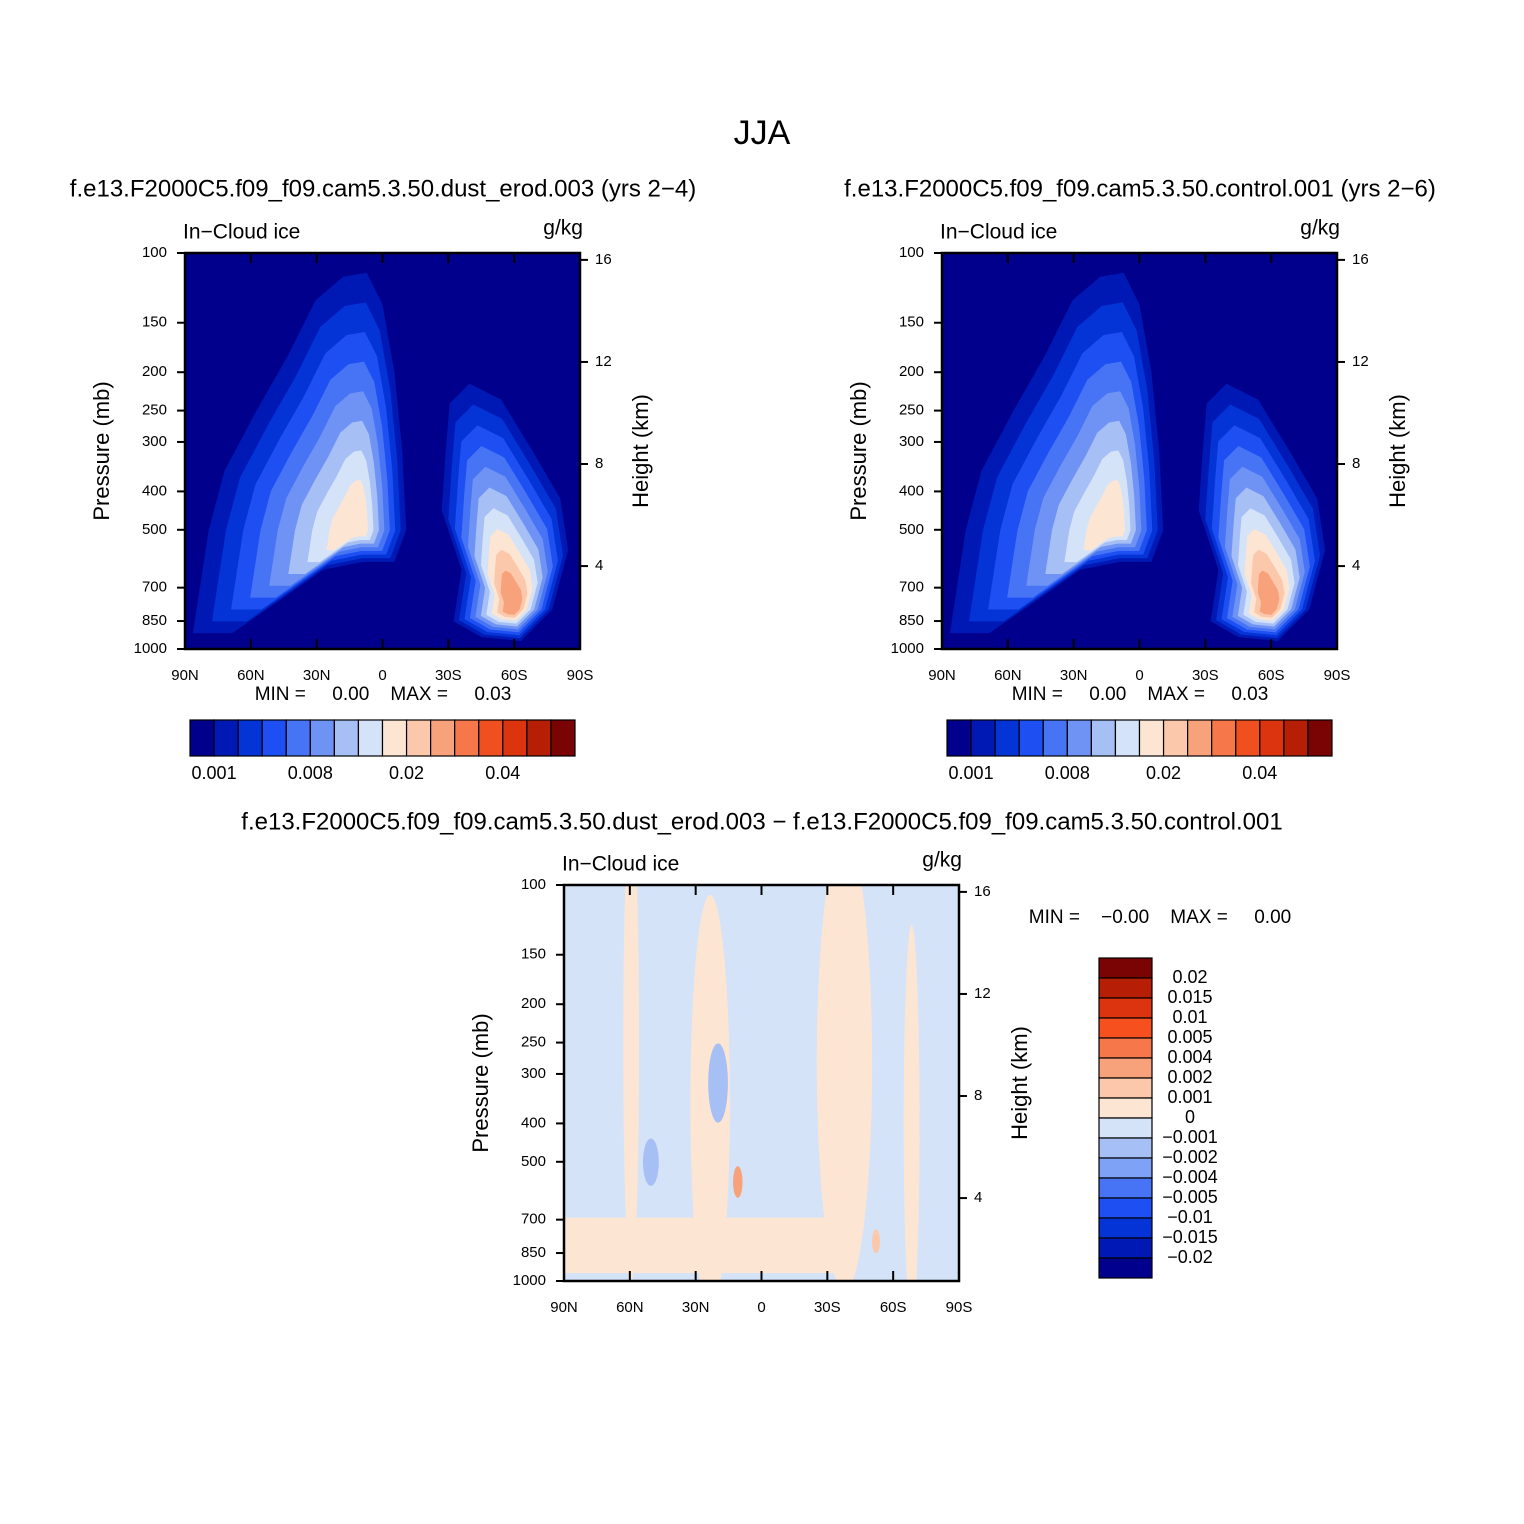 This screenshot has width=1524, height=1524. What do you see at coordinates (982, 993) in the screenshot?
I see `y2-tick-label: 12` at bounding box center [982, 993].